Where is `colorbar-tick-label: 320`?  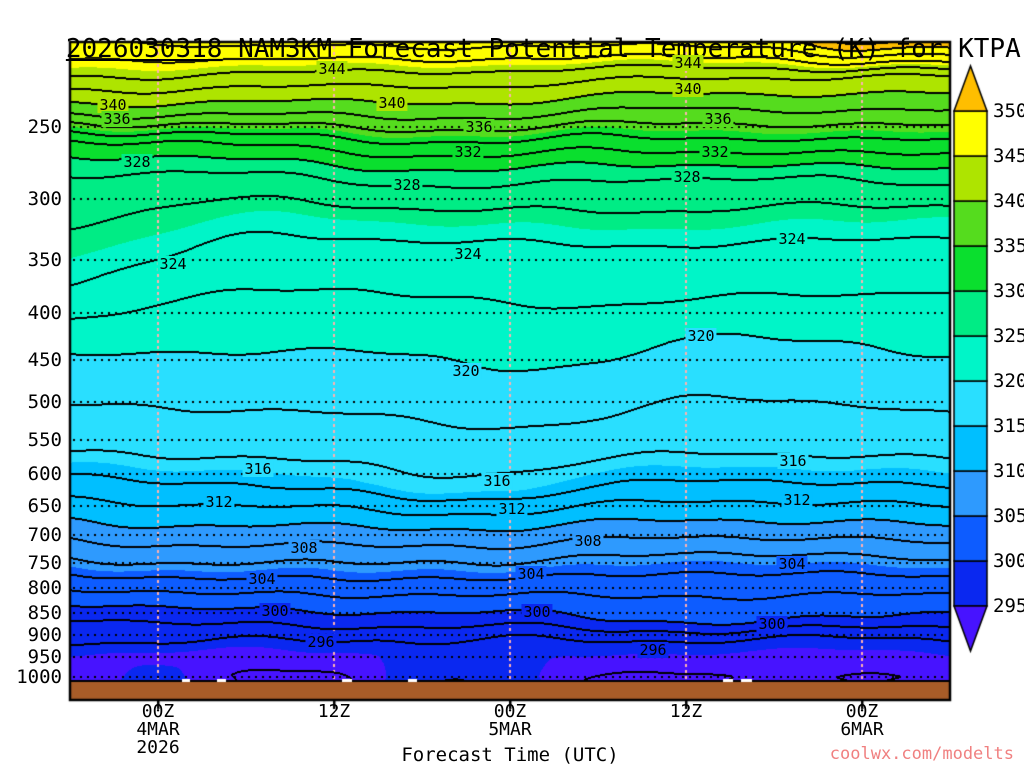 colorbar-tick-label: 320 is located at coordinates (1008, 381).